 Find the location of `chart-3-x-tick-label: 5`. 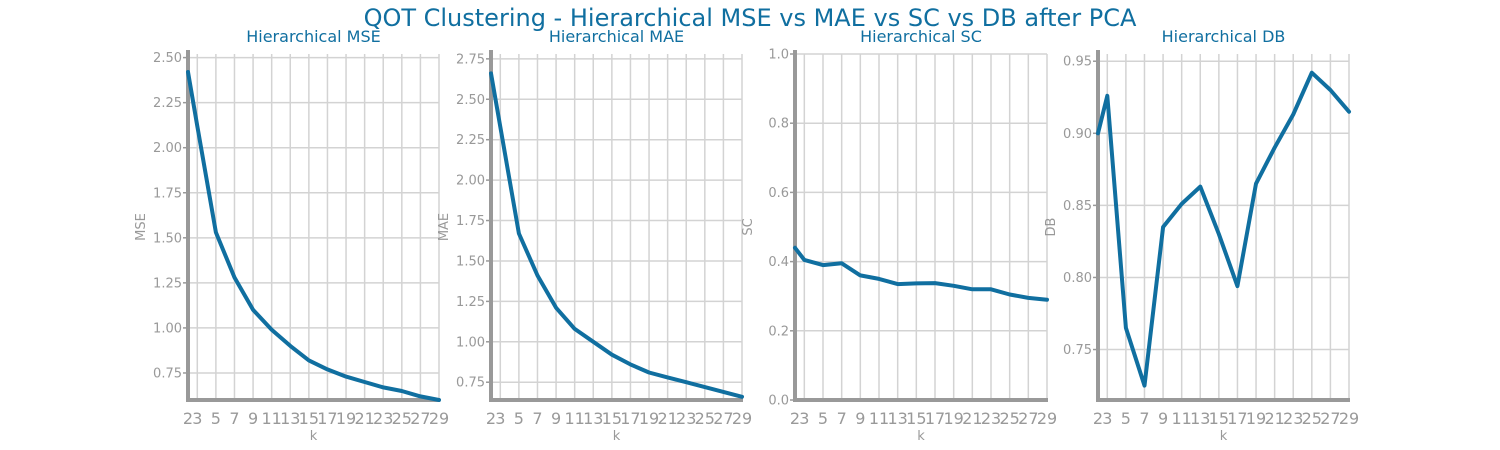

chart-3-x-tick-label: 5 is located at coordinates (823, 418).